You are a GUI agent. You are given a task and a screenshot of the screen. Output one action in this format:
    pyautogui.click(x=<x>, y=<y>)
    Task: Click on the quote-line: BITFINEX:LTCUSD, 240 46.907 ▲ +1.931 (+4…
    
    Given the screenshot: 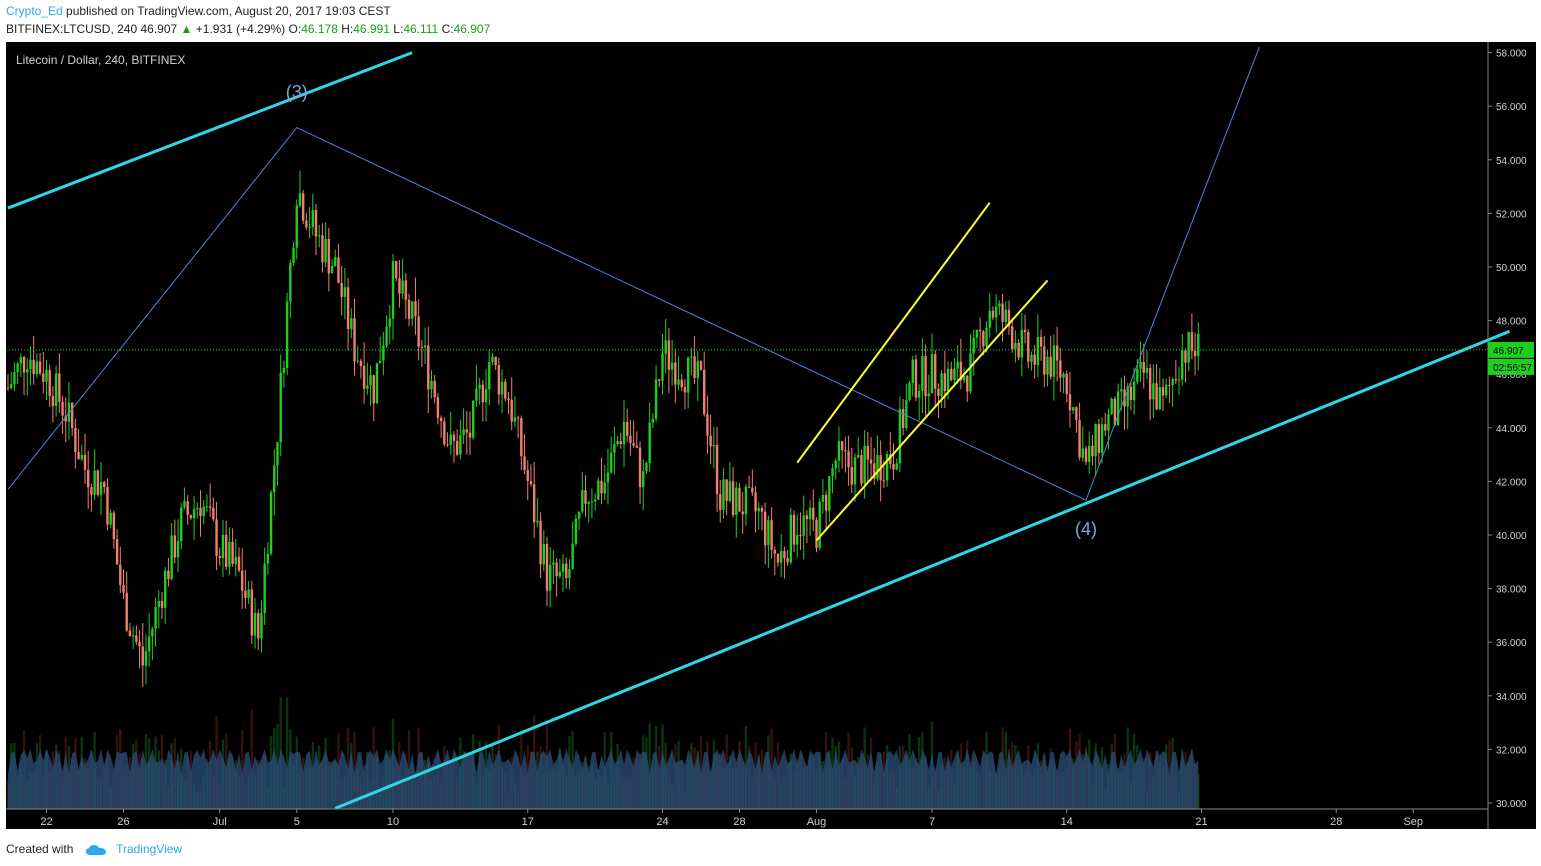 What is the action you would take?
    pyautogui.click(x=248, y=29)
    